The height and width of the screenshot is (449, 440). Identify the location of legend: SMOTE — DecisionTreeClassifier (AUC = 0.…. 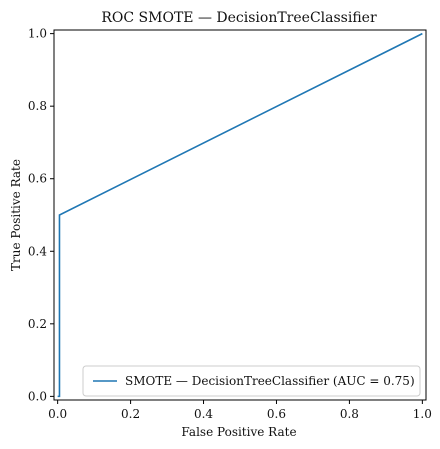
(251, 381).